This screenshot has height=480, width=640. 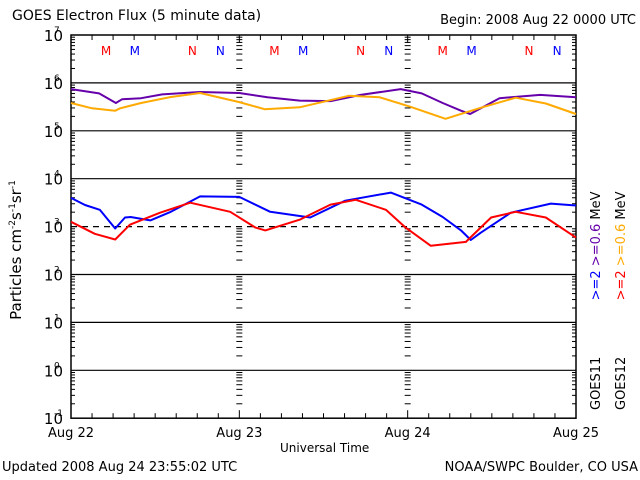 I want to click on x-tick-label: Aug 22, so click(x=71, y=433).